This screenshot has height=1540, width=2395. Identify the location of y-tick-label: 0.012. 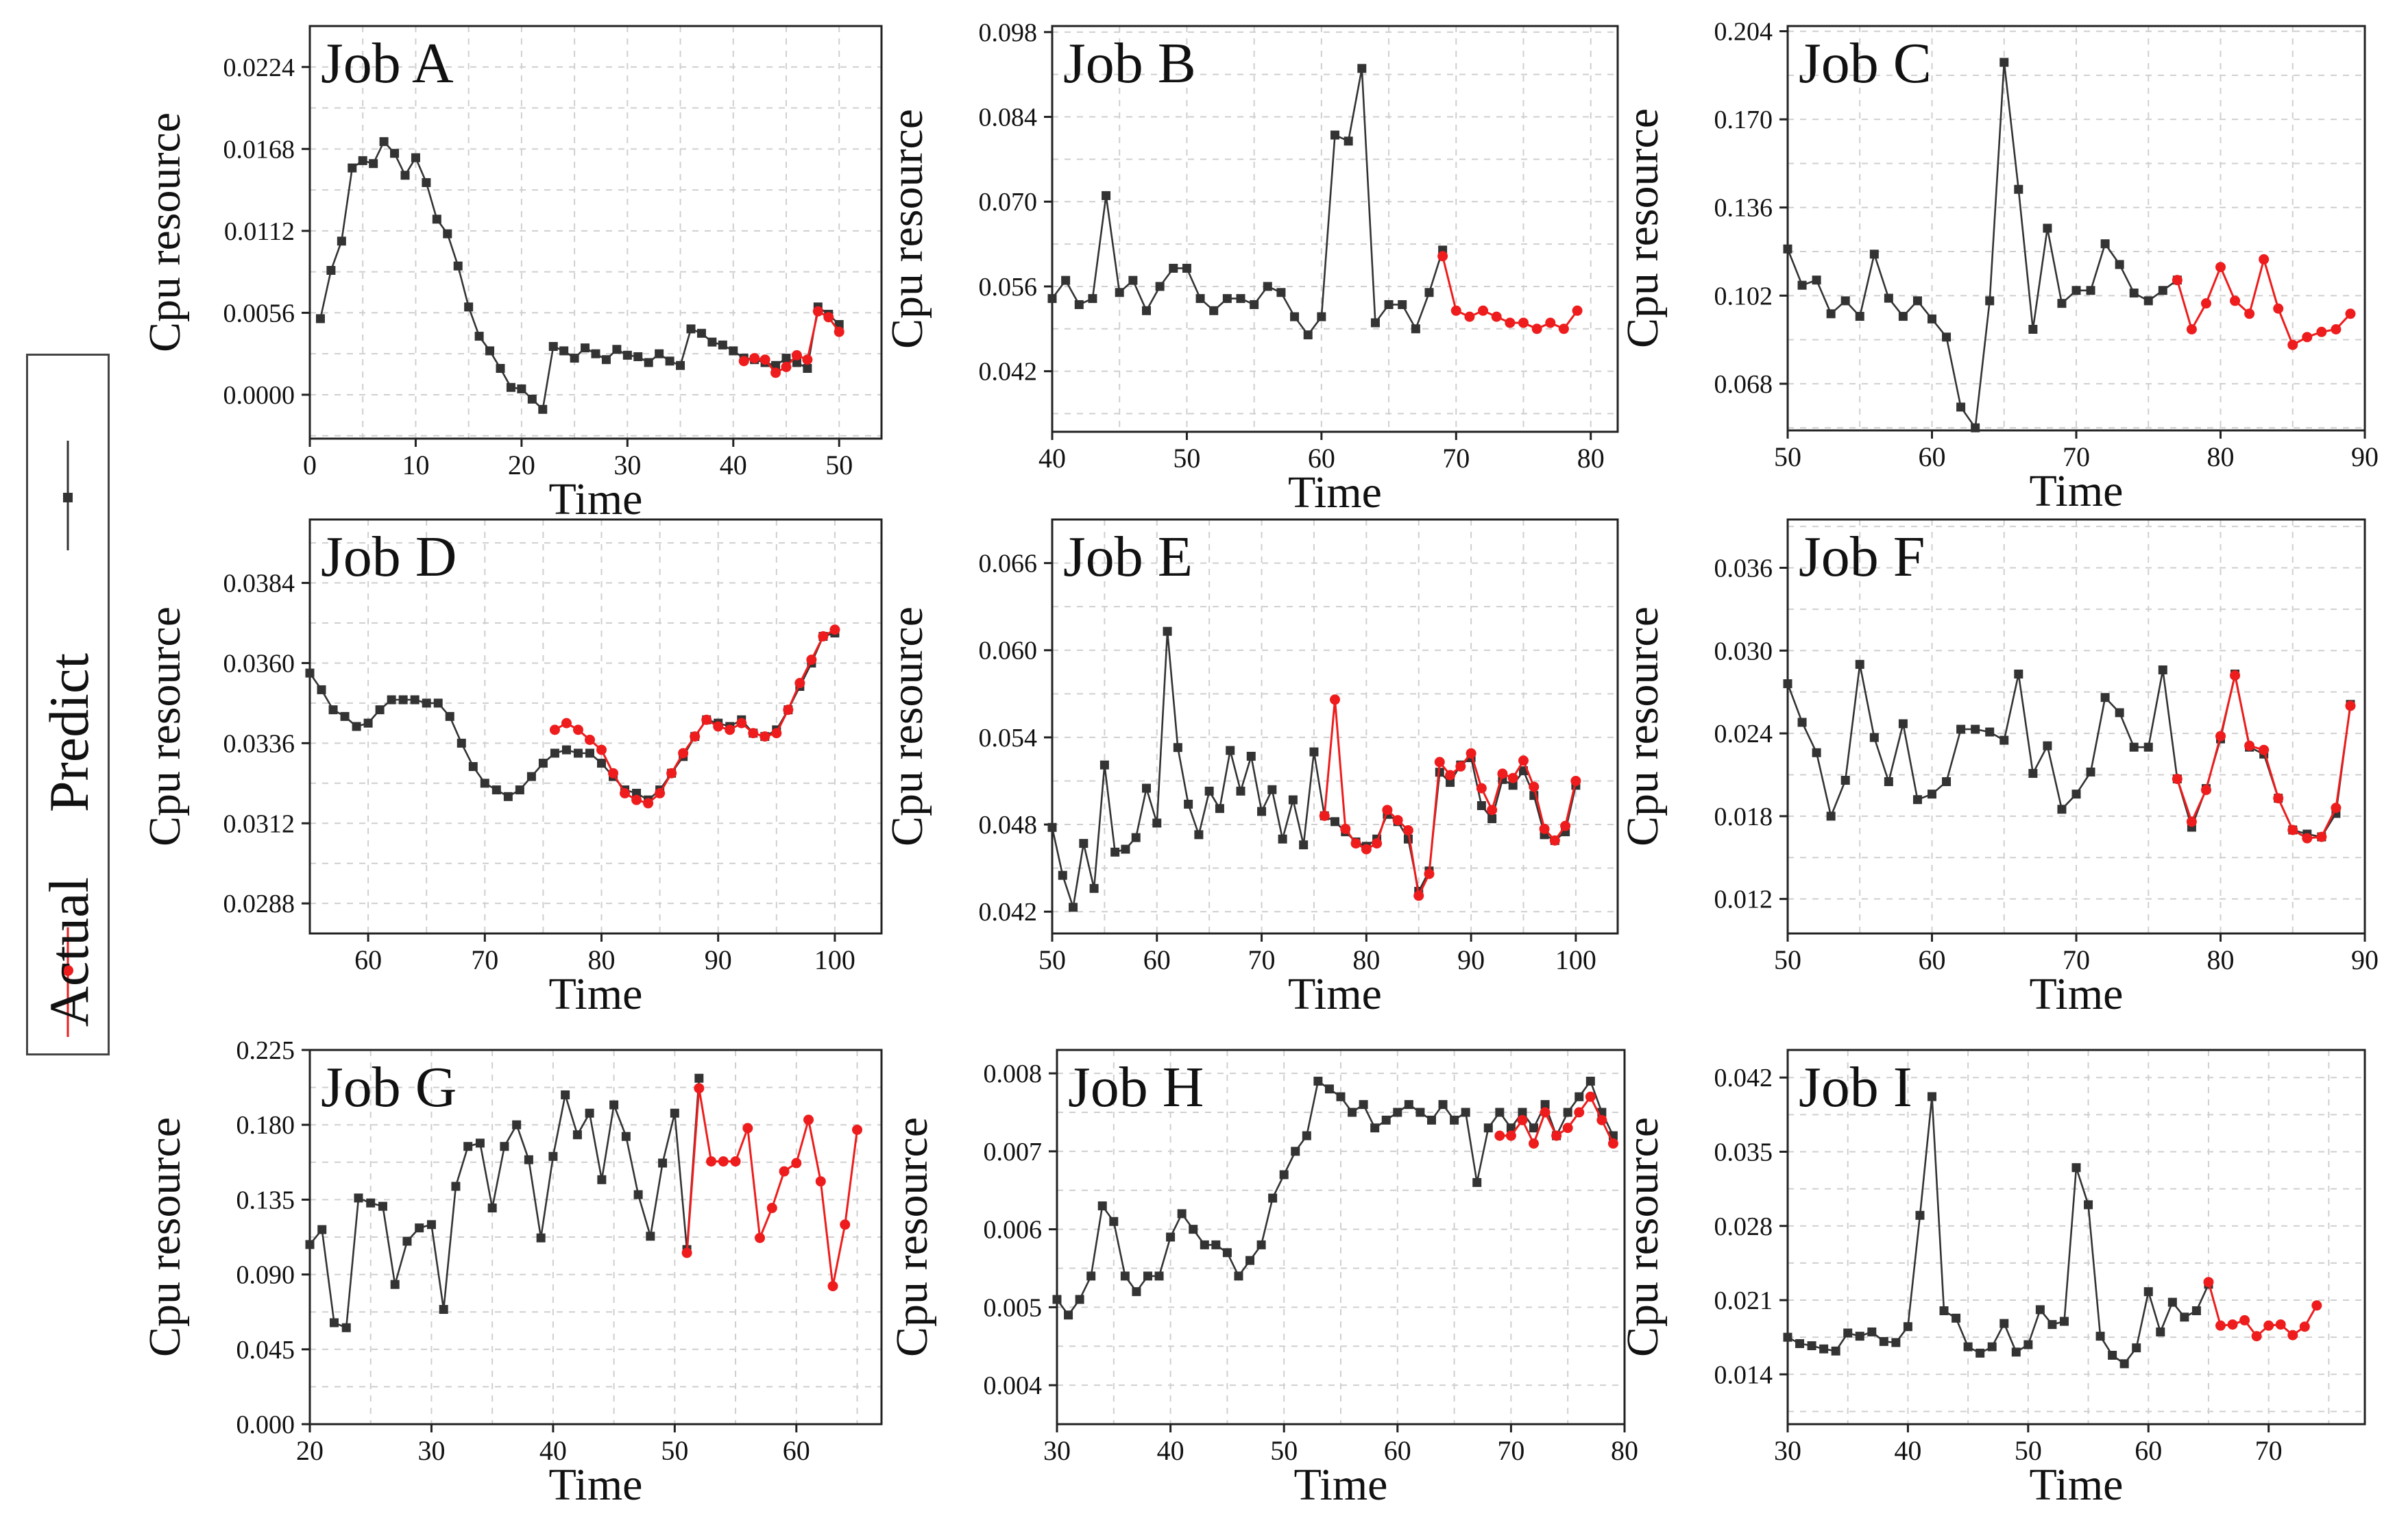
(1743, 899).